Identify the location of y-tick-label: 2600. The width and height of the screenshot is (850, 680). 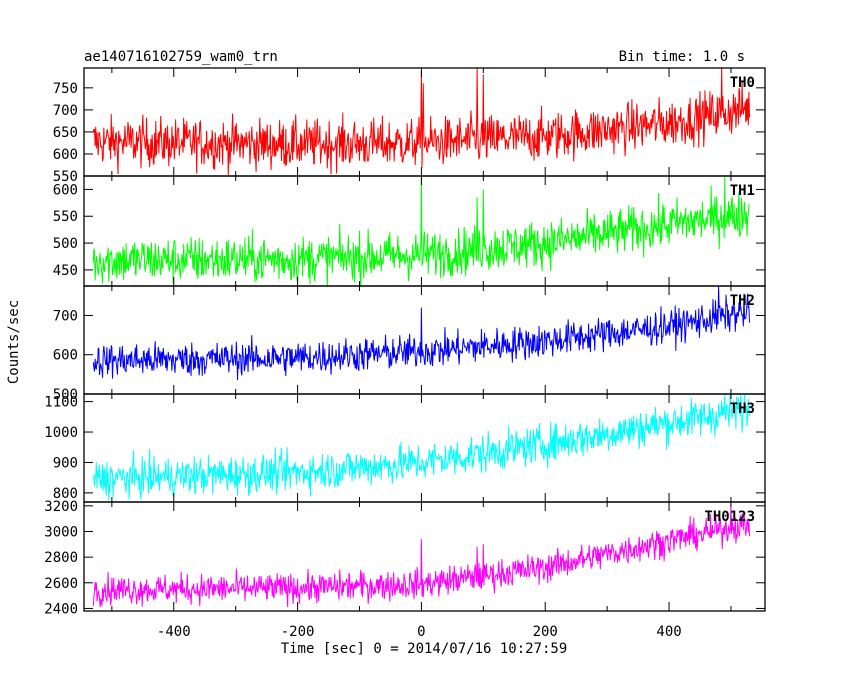
(61, 584).